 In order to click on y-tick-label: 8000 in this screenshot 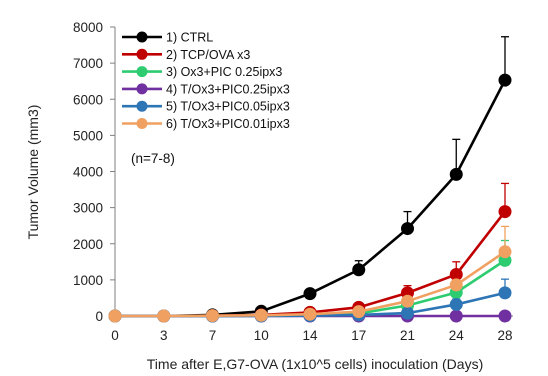, I will do `click(88, 27)`.